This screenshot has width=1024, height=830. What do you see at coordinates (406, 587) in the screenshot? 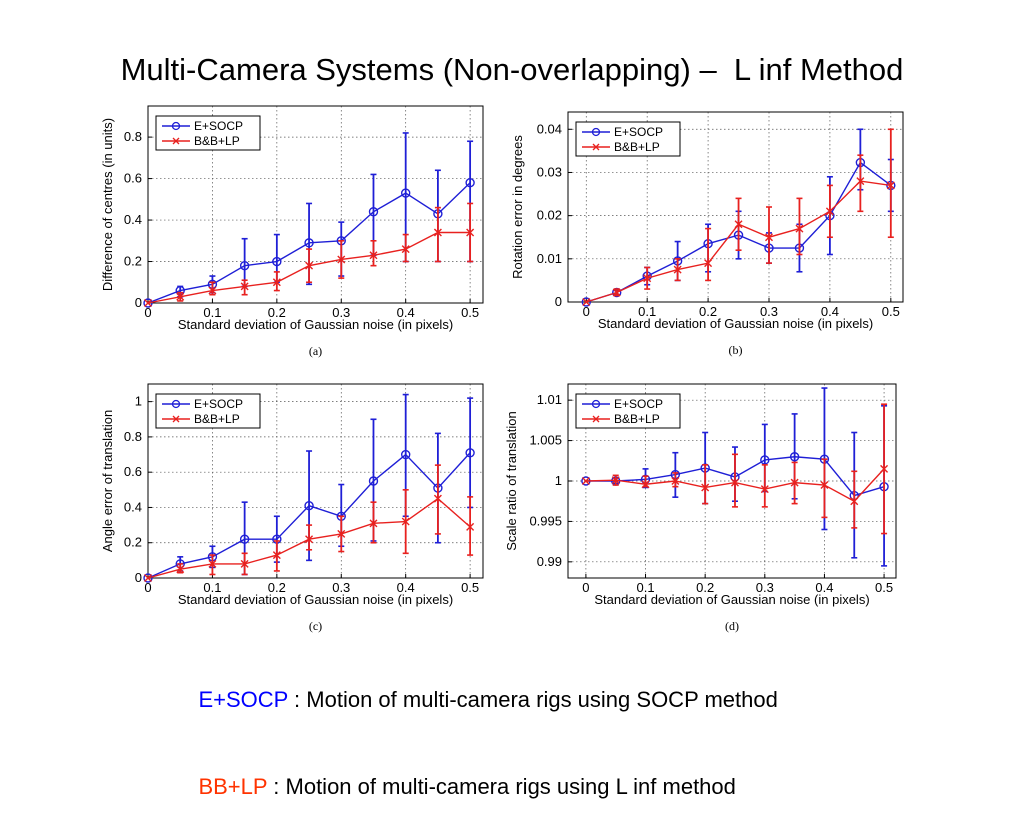
I see `x-tick-label: 0.4` at bounding box center [406, 587].